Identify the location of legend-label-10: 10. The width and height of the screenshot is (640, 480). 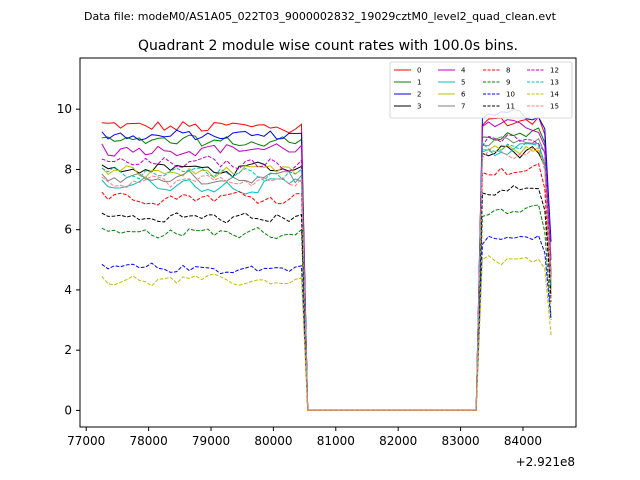
(510, 95).